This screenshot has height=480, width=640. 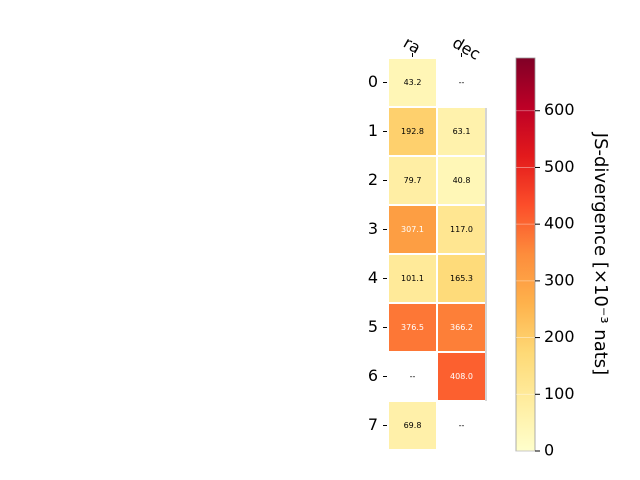 What do you see at coordinates (559, 336) in the screenshot?
I see `colorbar-tick-label: 200` at bounding box center [559, 336].